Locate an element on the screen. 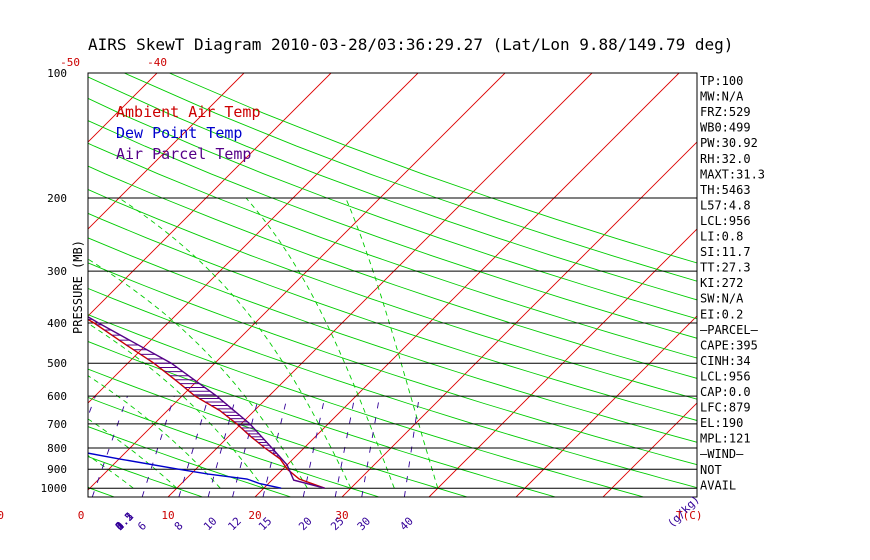 This screenshot has width=870, height=560. stat-item: TP:100 is located at coordinates (721, 81).